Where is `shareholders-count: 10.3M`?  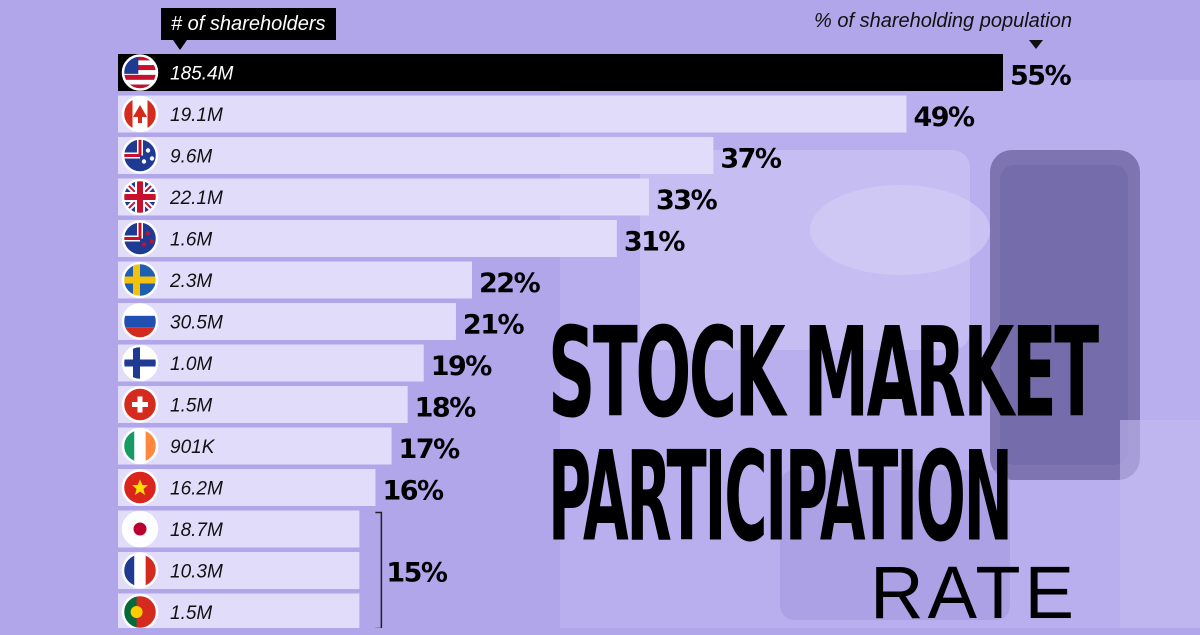
shareholders-count: 10.3M is located at coordinates (196, 572).